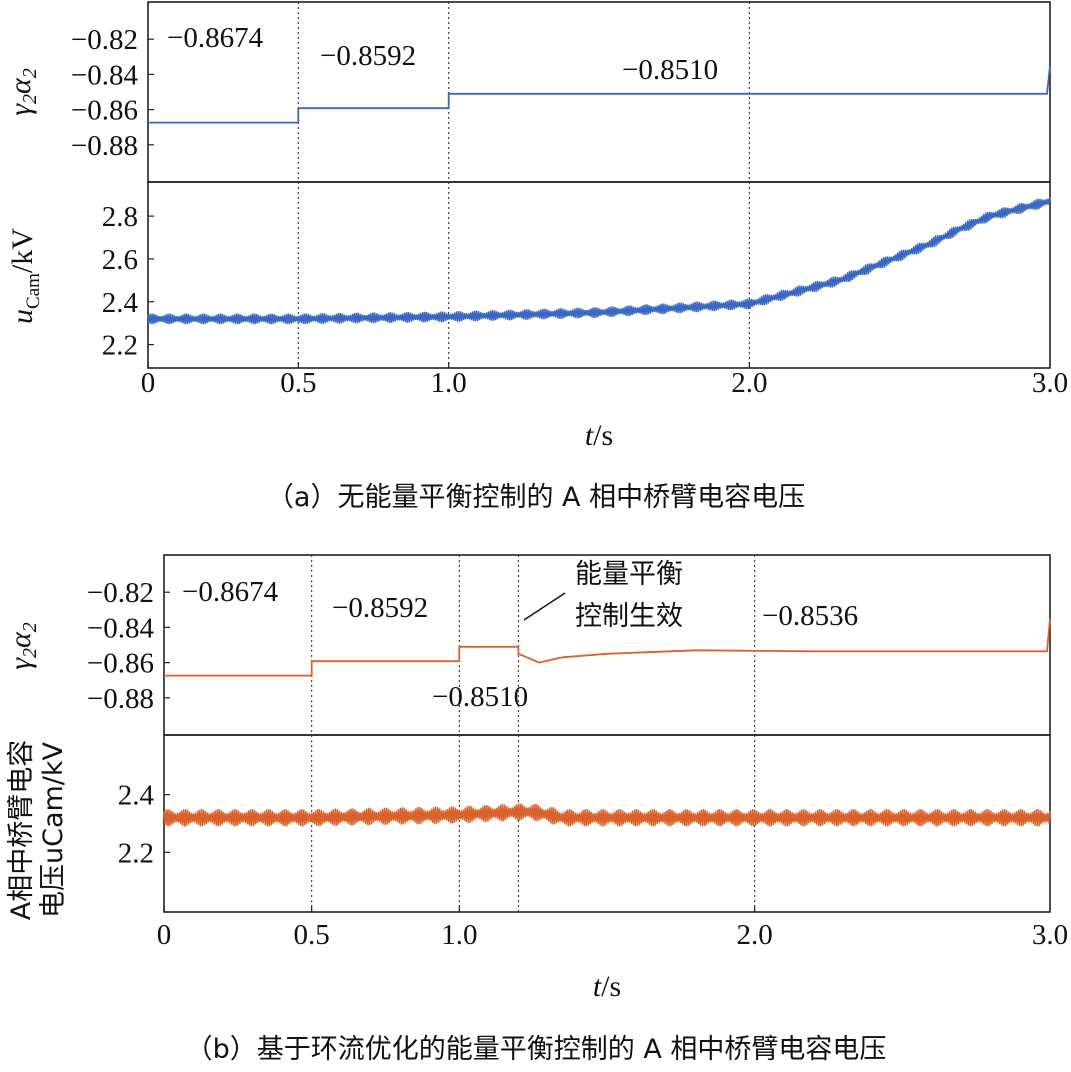 The image size is (1071, 1072). What do you see at coordinates (544, 606) in the screenshot?
I see `chart-b-callout-pointer` at bounding box center [544, 606].